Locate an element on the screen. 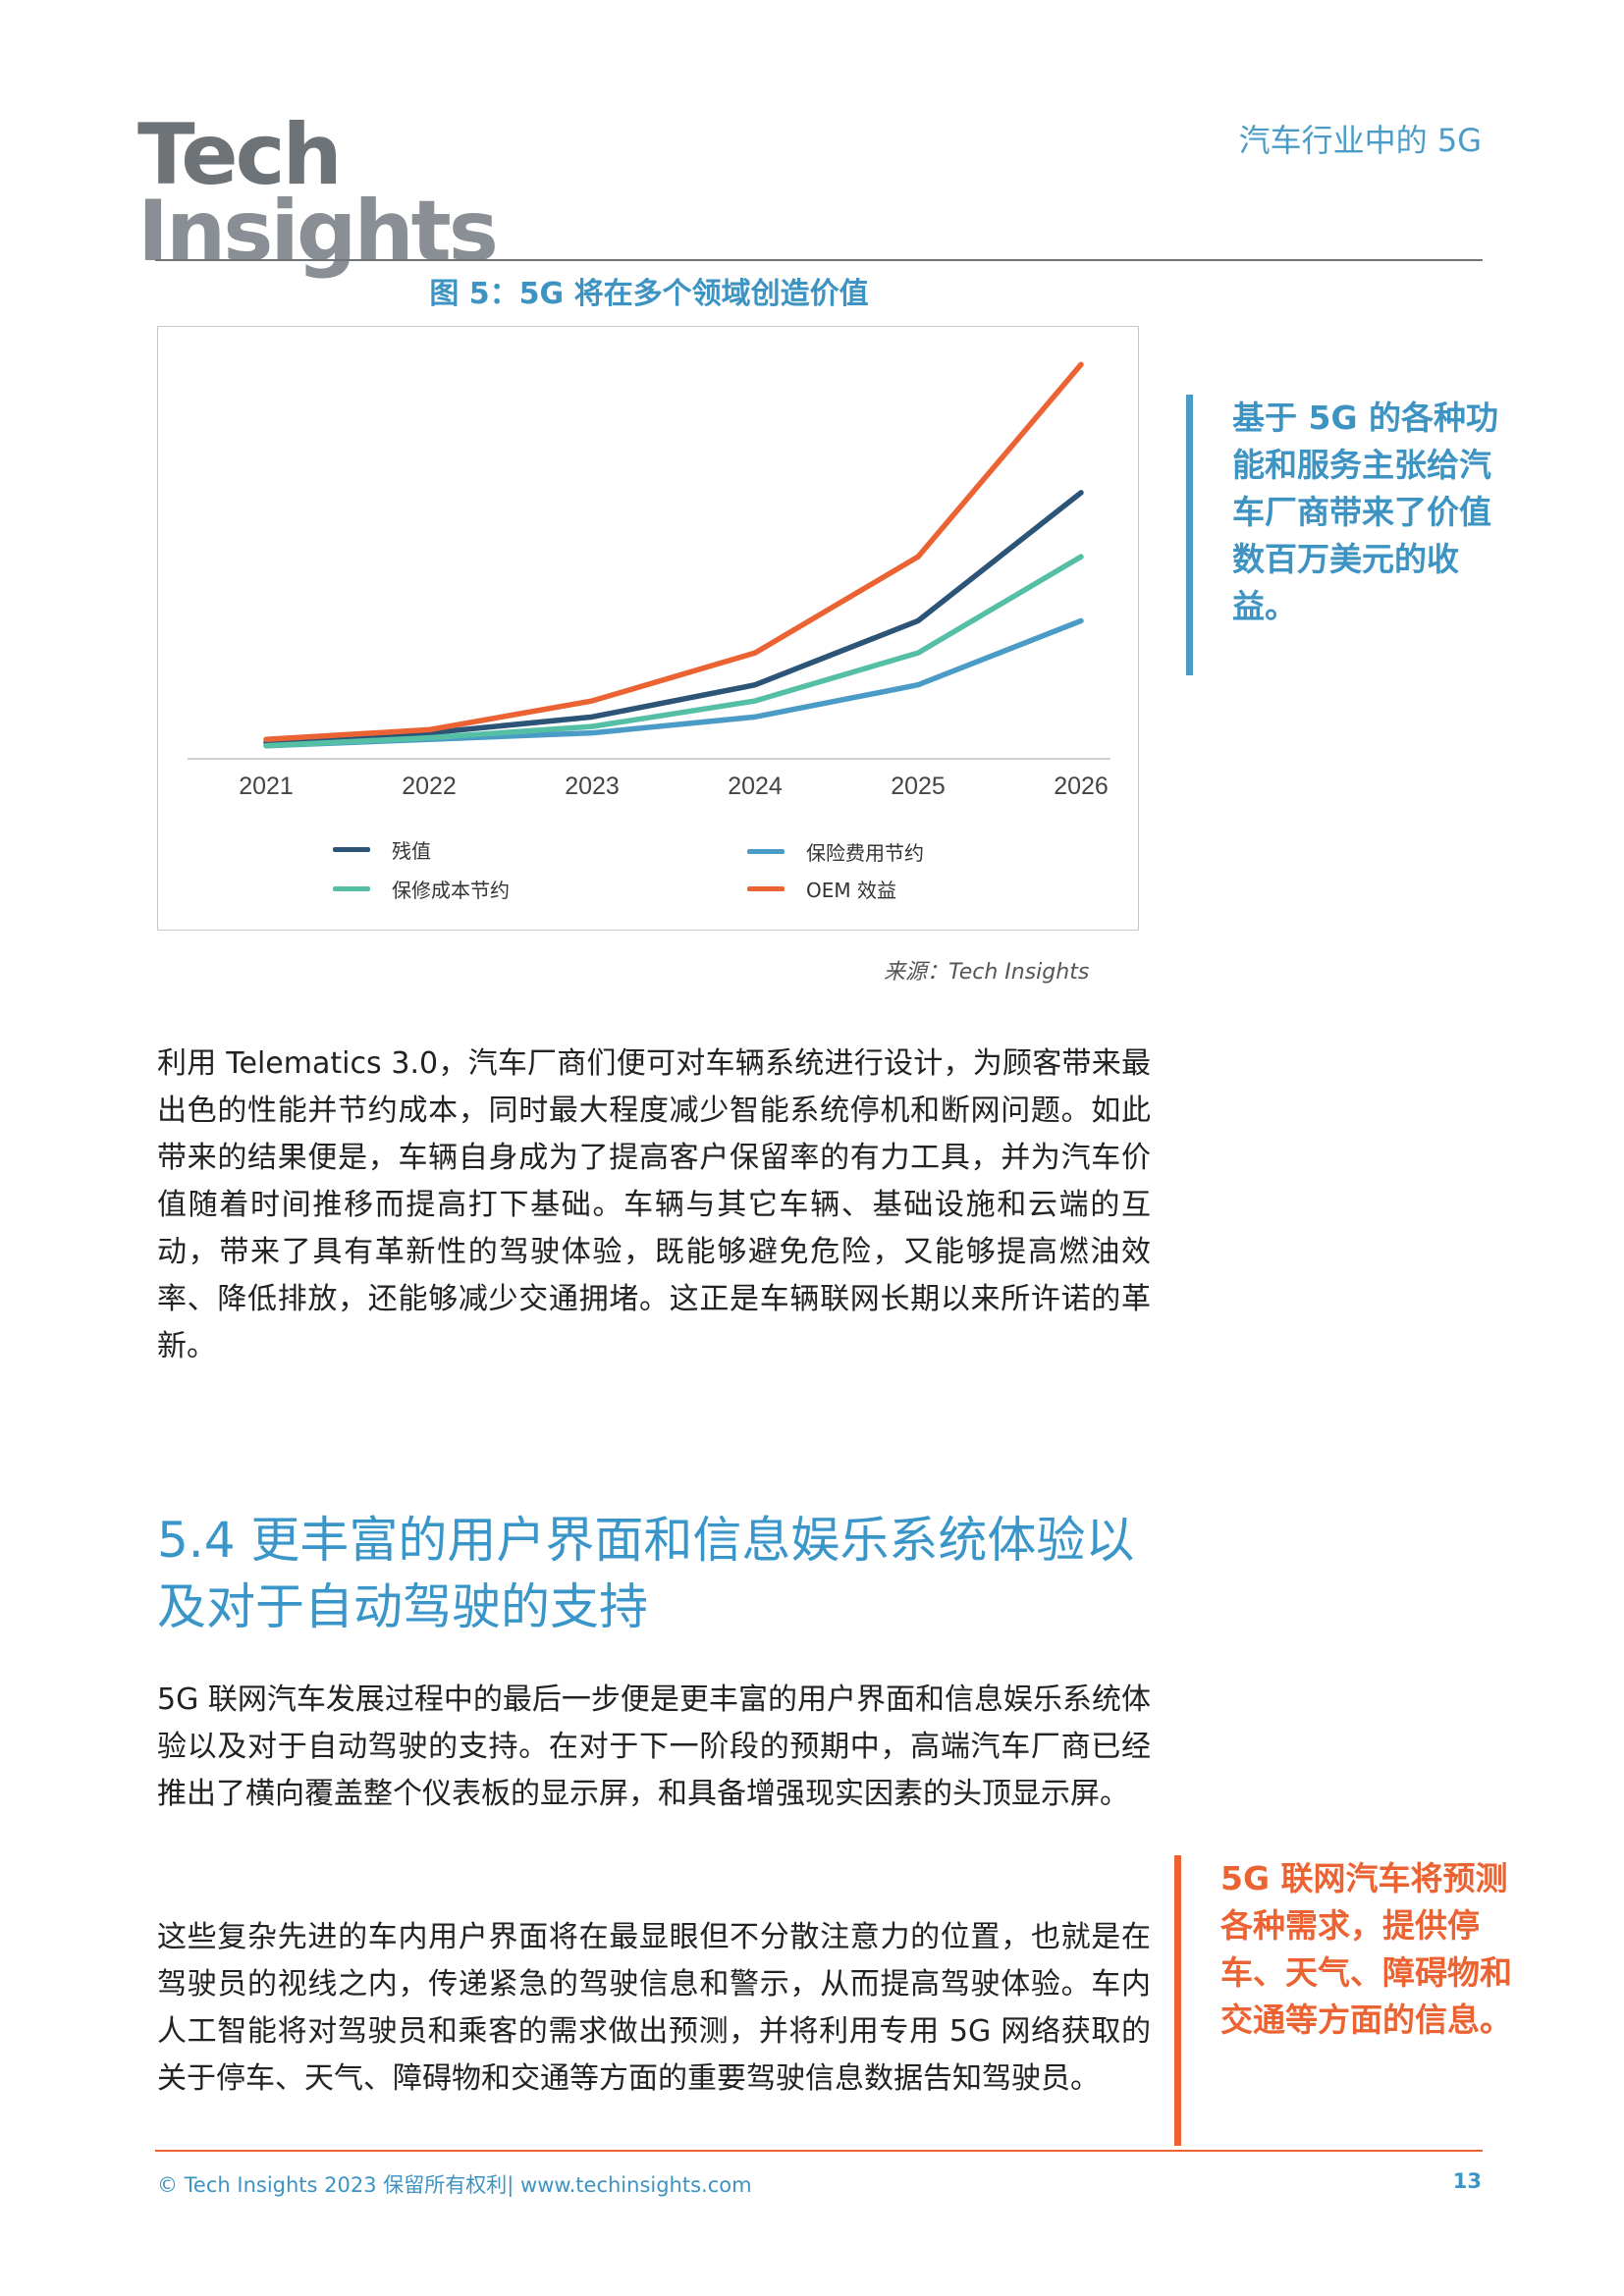 This screenshot has height=2296, width=1624. x-tick-label: 2024 is located at coordinates (755, 786).